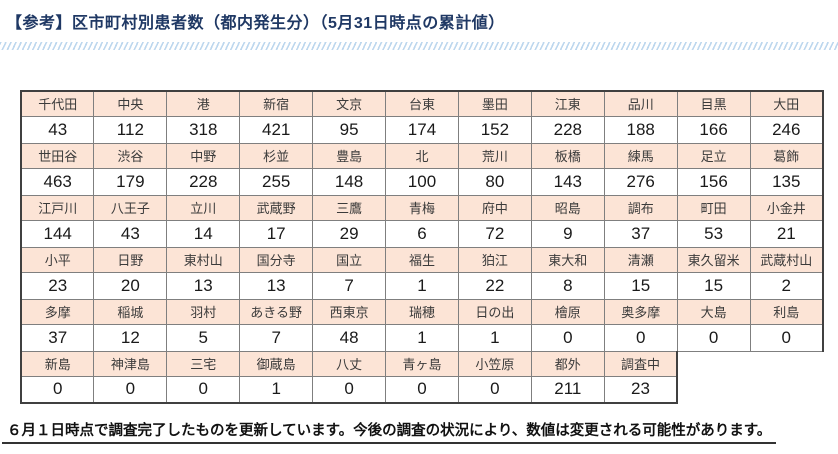 The image size is (838, 454). Describe the element at coordinates (422, 233) in the screenshot. I see `ward-count-cell: 6` at that location.